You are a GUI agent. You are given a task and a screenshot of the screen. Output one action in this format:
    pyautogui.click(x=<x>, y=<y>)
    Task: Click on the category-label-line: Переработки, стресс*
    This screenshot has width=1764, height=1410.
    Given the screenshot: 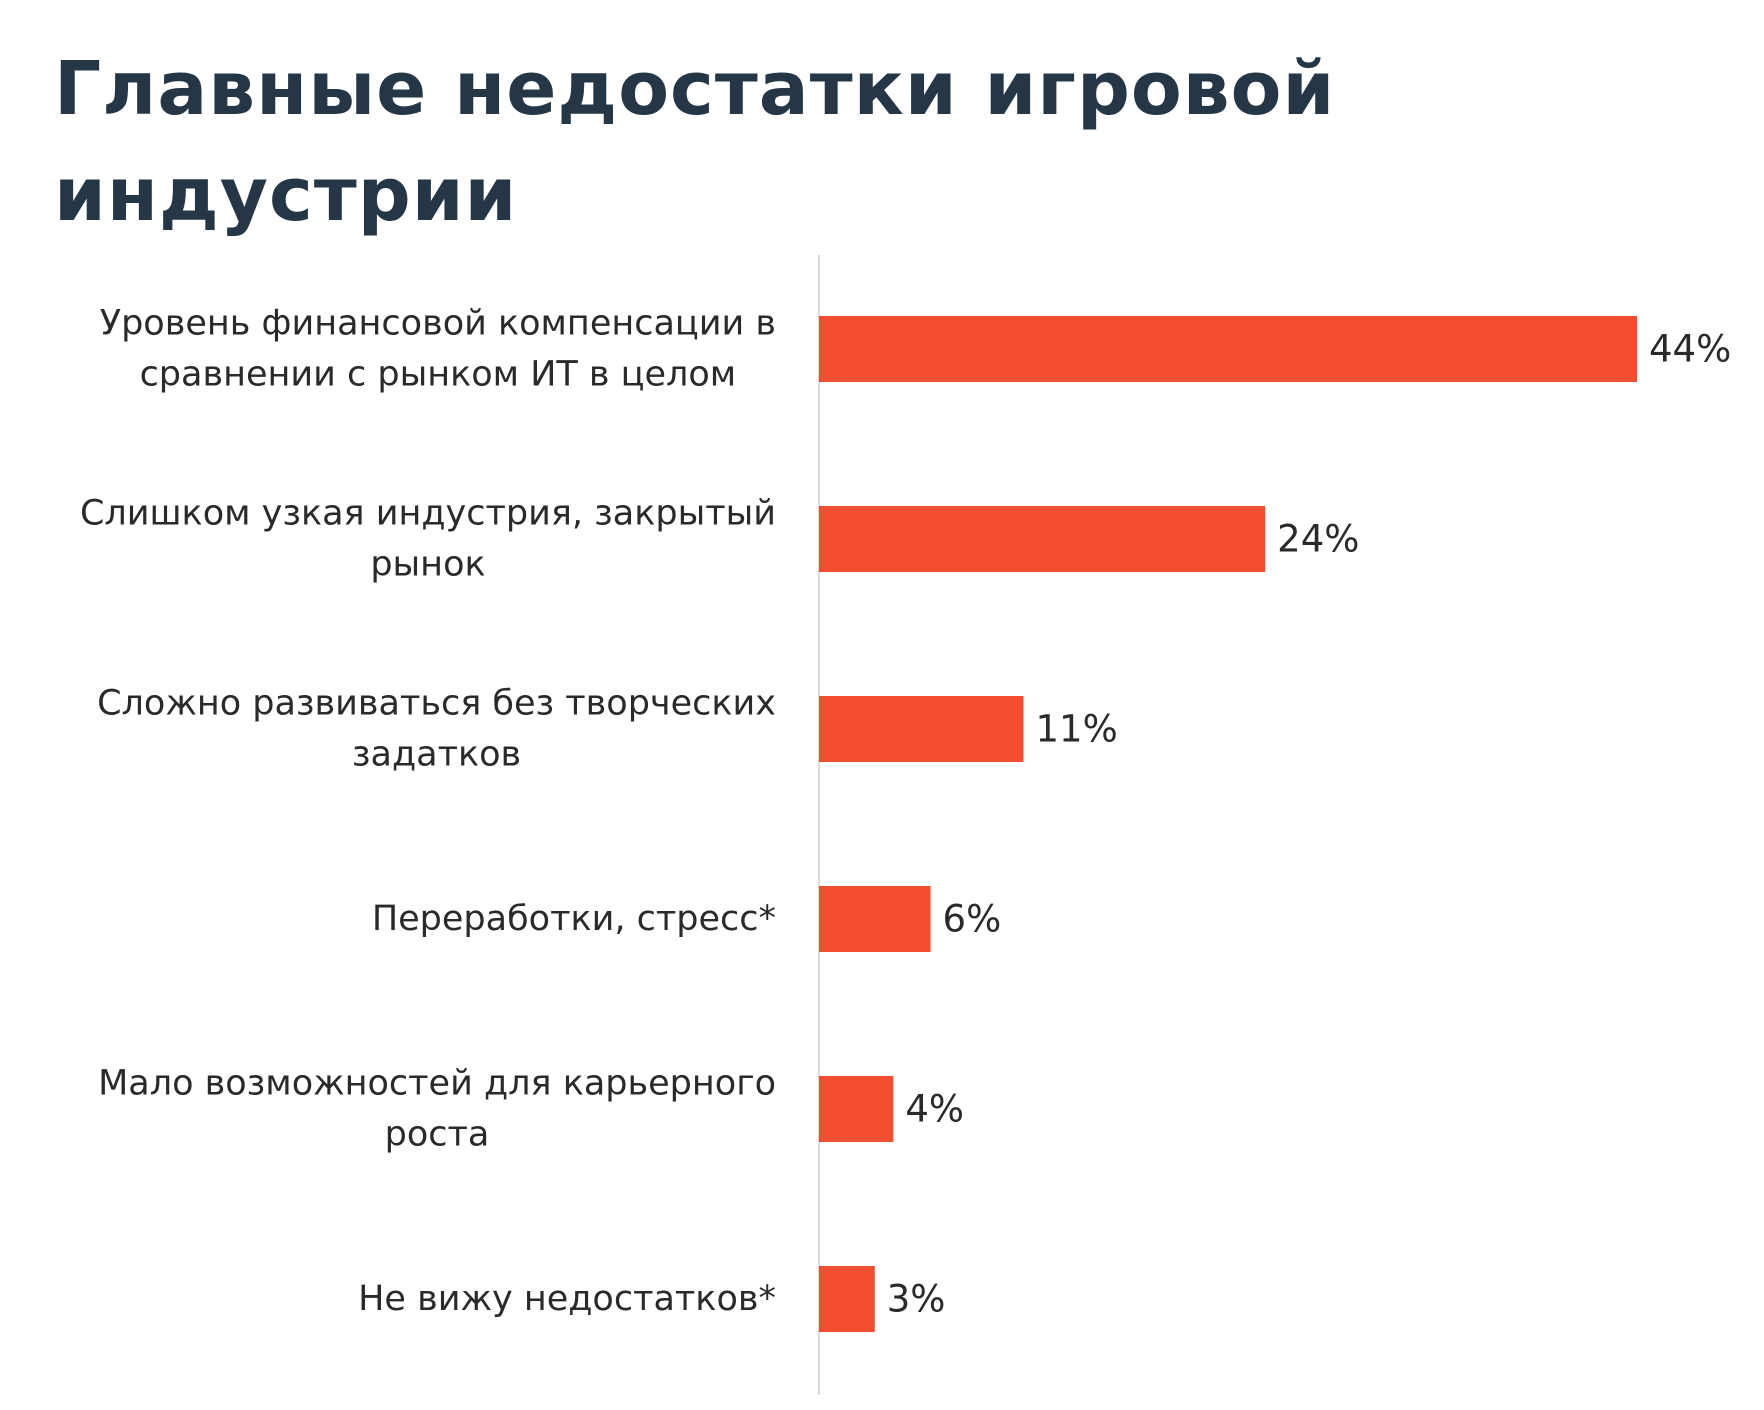 What is the action you would take?
    pyautogui.click(x=574, y=919)
    